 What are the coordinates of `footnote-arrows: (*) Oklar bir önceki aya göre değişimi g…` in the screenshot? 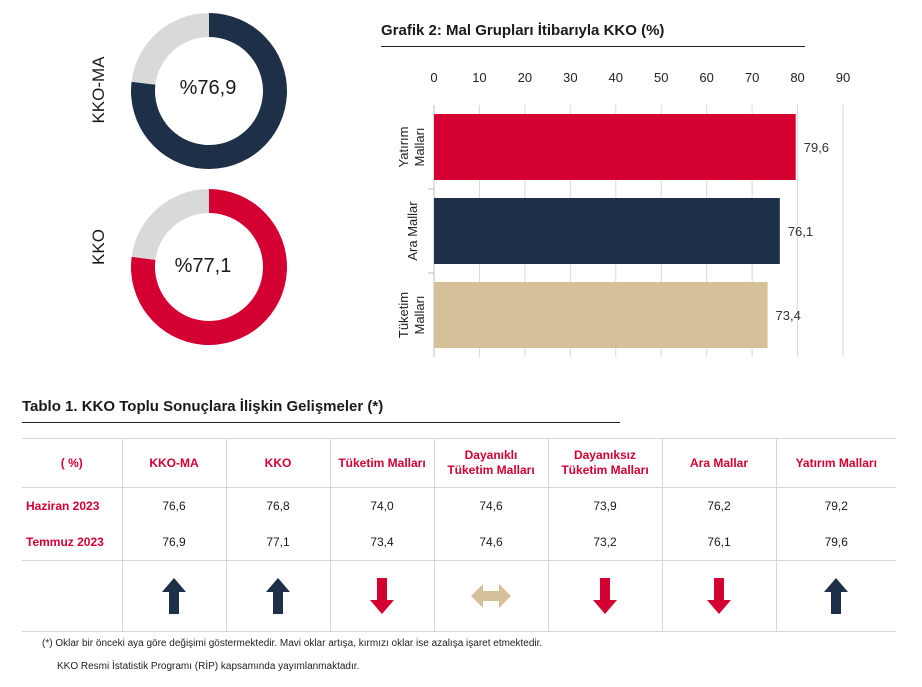 It's located at (292, 643).